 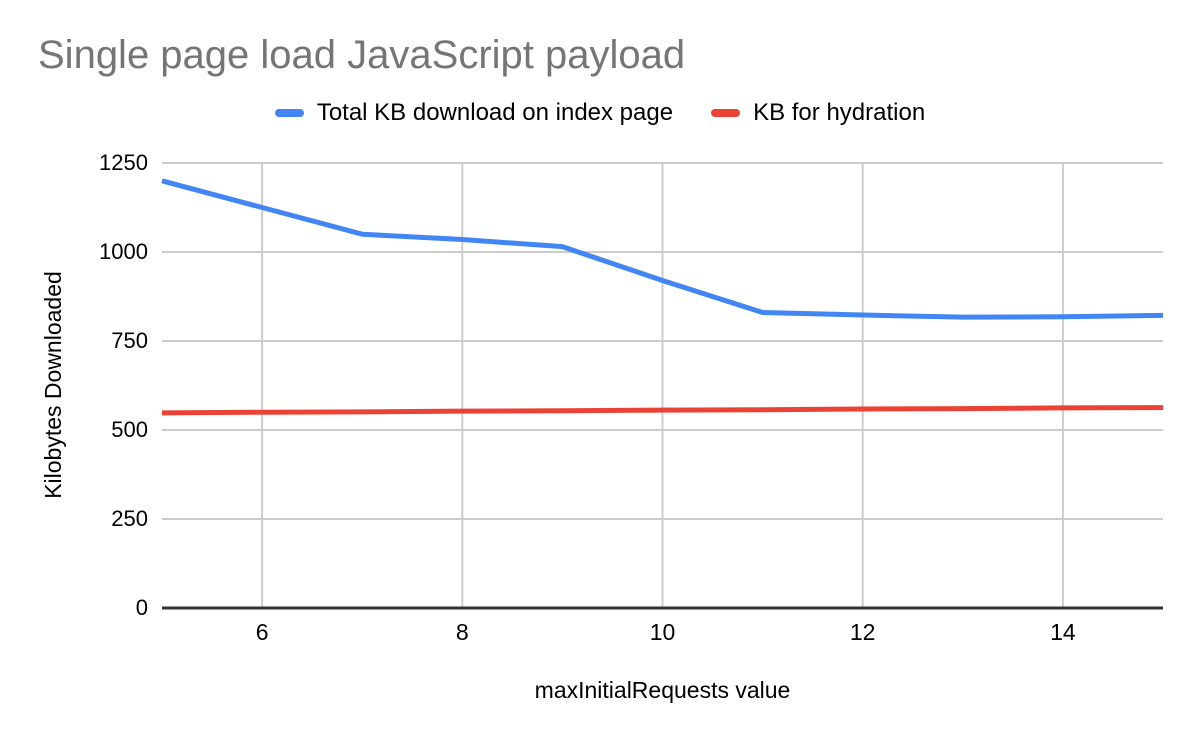 What do you see at coordinates (862, 632) in the screenshot?
I see `x-tick-label: 12` at bounding box center [862, 632].